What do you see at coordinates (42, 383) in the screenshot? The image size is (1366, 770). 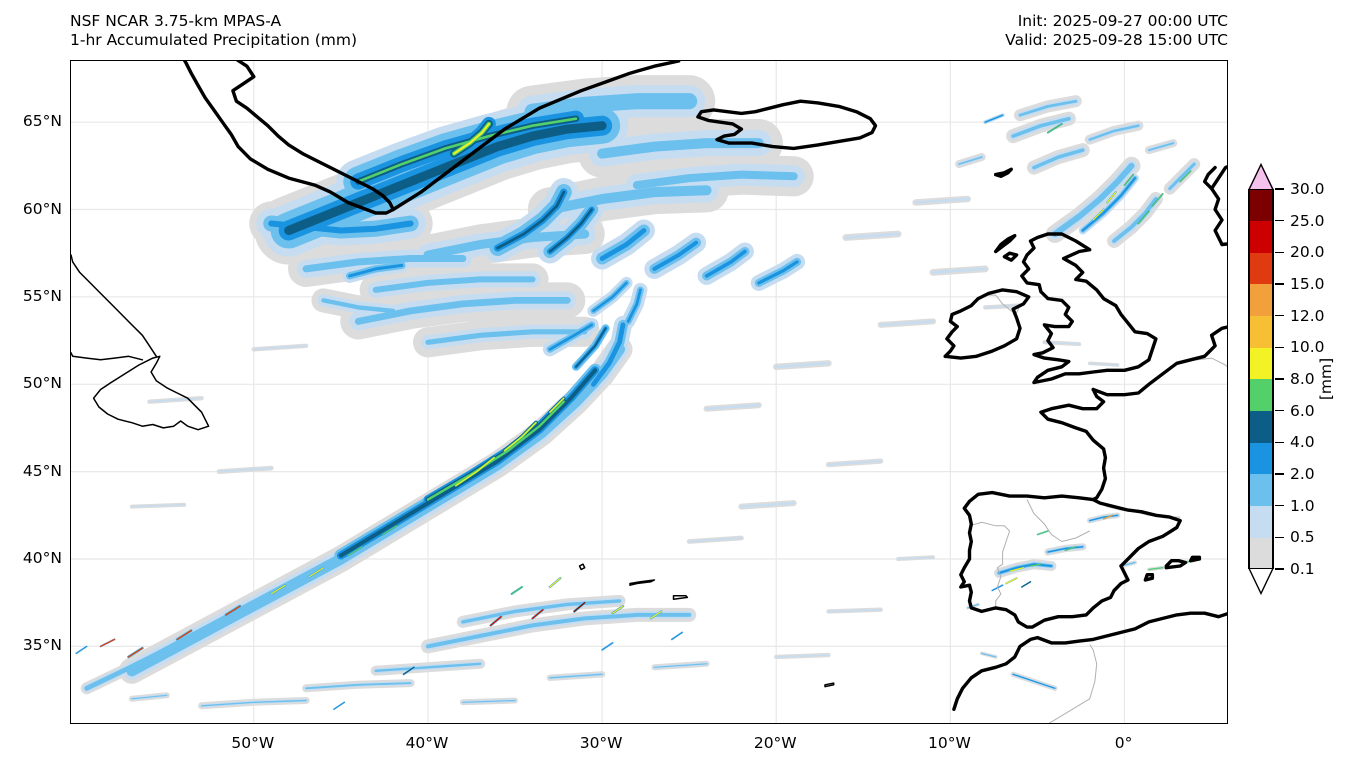 I see `lat-tick-label: 50°N` at bounding box center [42, 383].